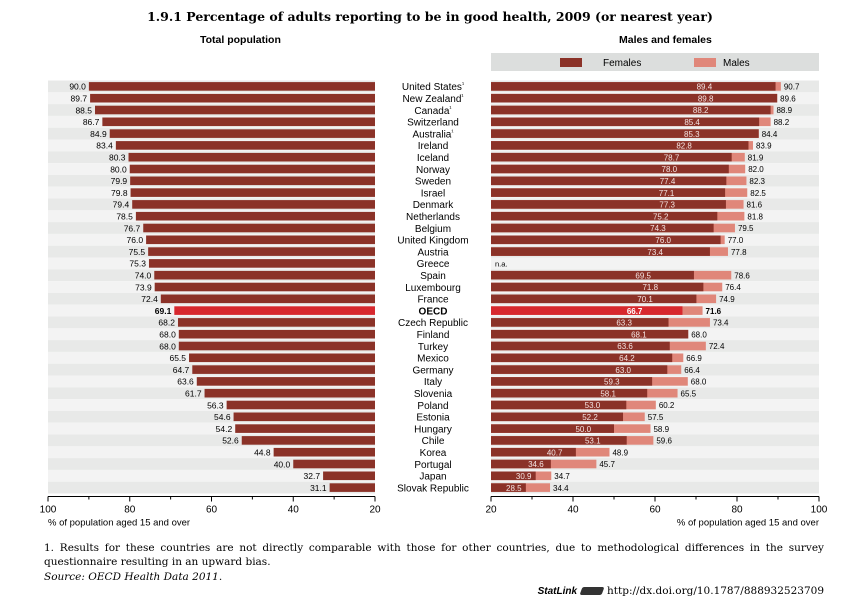 This screenshot has width=860, height=613. What do you see at coordinates (433, 158) in the screenshot?
I see `country-label: Iceland` at bounding box center [433, 158].